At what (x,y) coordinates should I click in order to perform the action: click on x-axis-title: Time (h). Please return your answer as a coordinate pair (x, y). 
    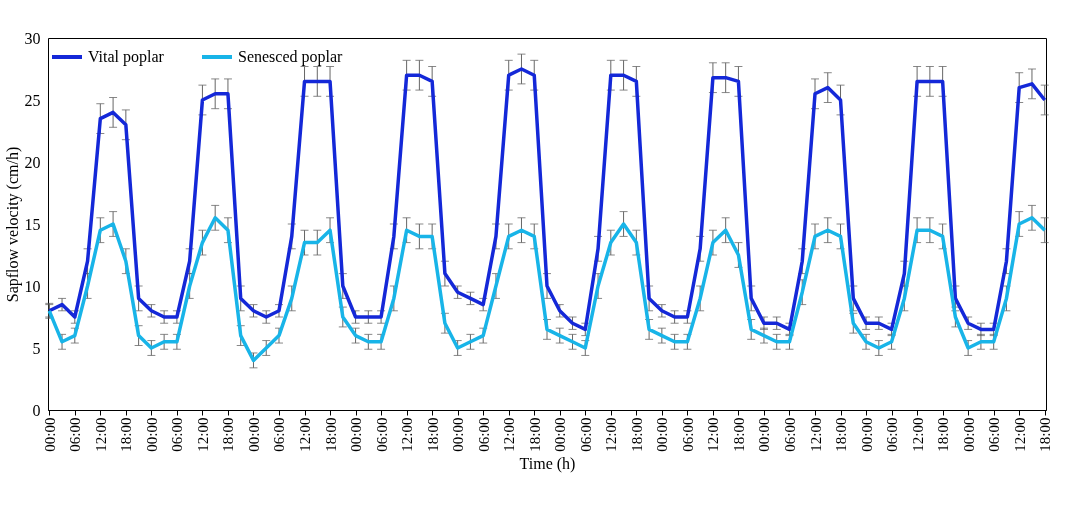
    Looking at the image, I should click on (547, 463).